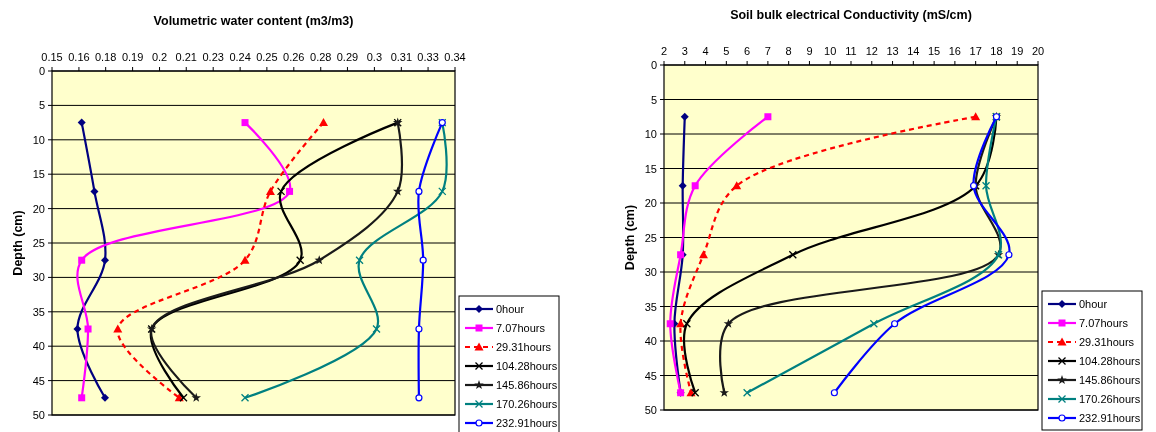  I want to click on x-tick-label: 10, so click(830, 51).